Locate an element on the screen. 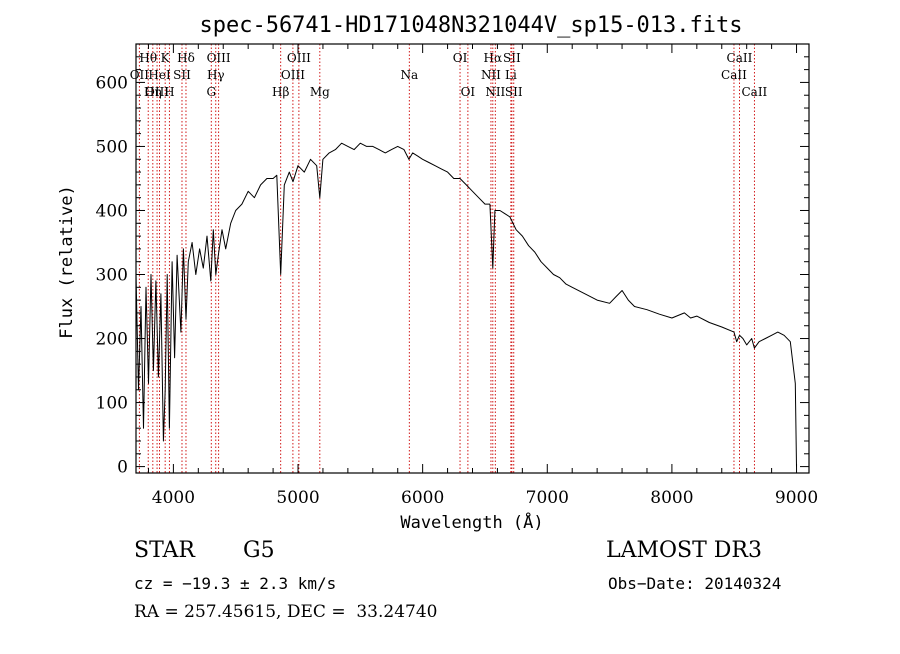 This screenshot has height=654, width=900. observation-date: Obs−Date: 20140324 is located at coordinates (695, 583).